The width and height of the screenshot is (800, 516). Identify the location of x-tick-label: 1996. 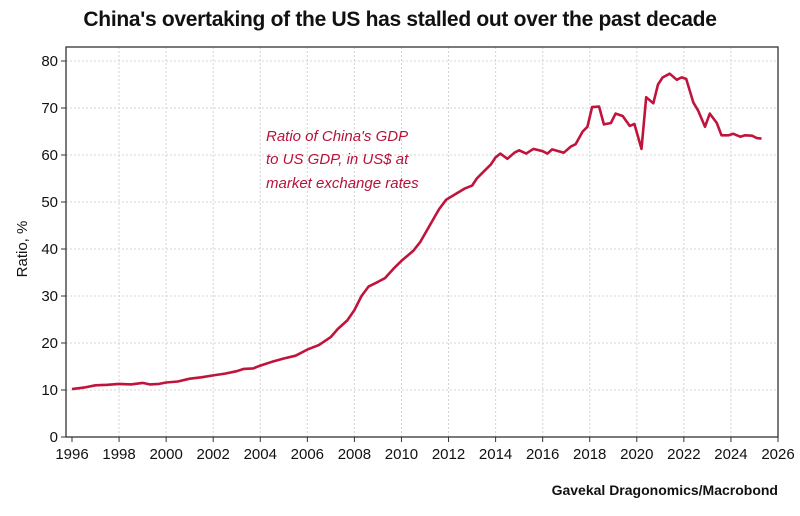
(71, 454).